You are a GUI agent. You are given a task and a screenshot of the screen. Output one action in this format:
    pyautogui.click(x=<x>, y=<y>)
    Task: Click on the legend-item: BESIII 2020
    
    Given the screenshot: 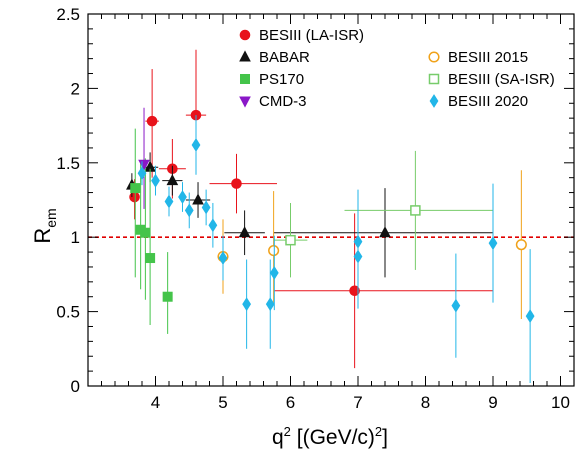 What is the action you would take?
    pyautogui.click(x=478, y=101)
    